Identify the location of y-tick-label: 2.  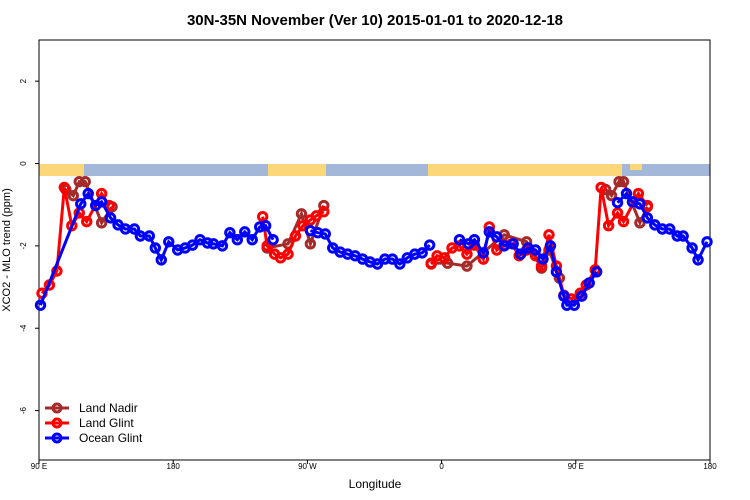
(23, 80).